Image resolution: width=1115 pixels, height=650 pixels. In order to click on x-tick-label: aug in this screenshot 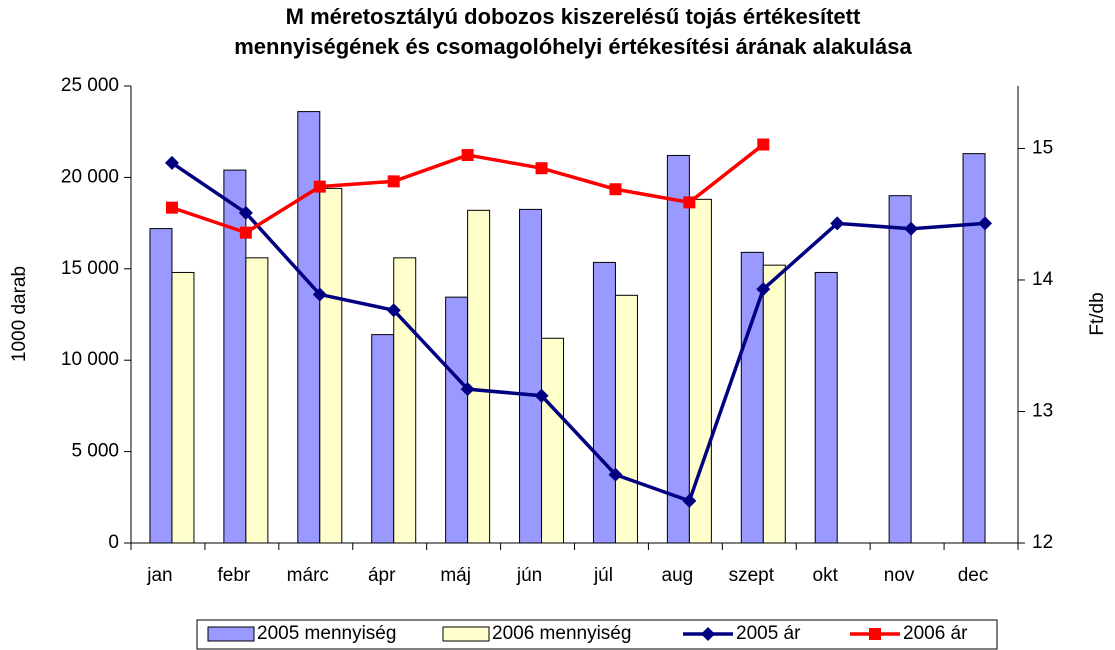, I will do `click(678, 575)`.